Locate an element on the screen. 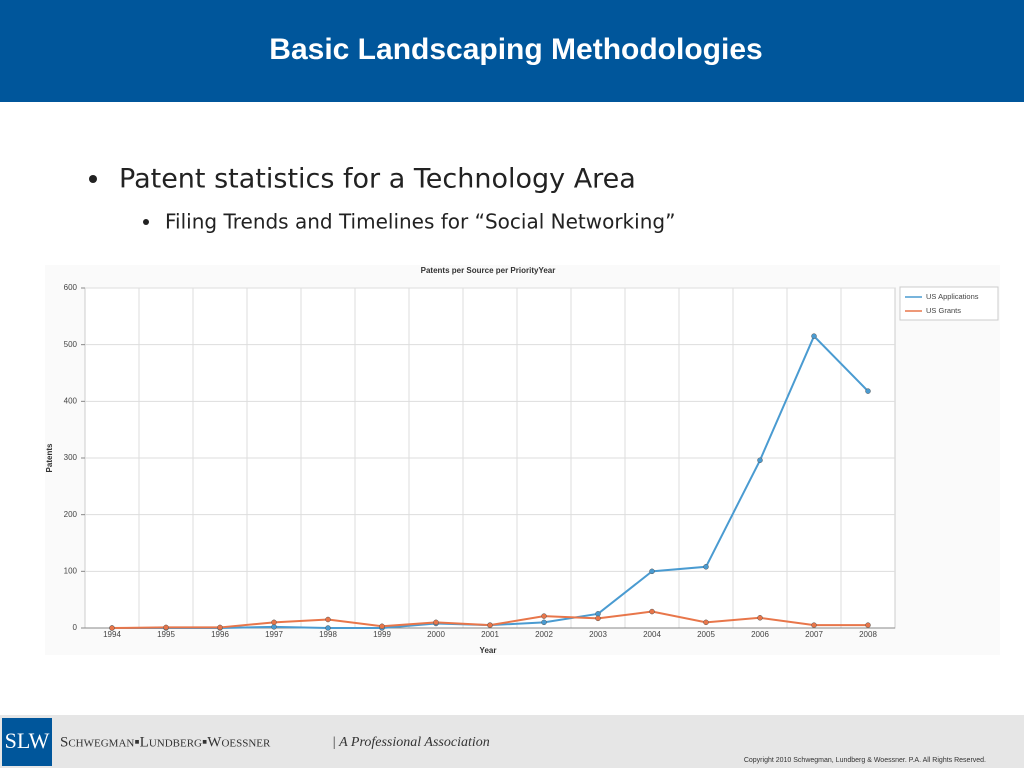 The height and width of the screenshot is (773, 1024). x-tick-label: 1995 is located at coordinates (166, 634).